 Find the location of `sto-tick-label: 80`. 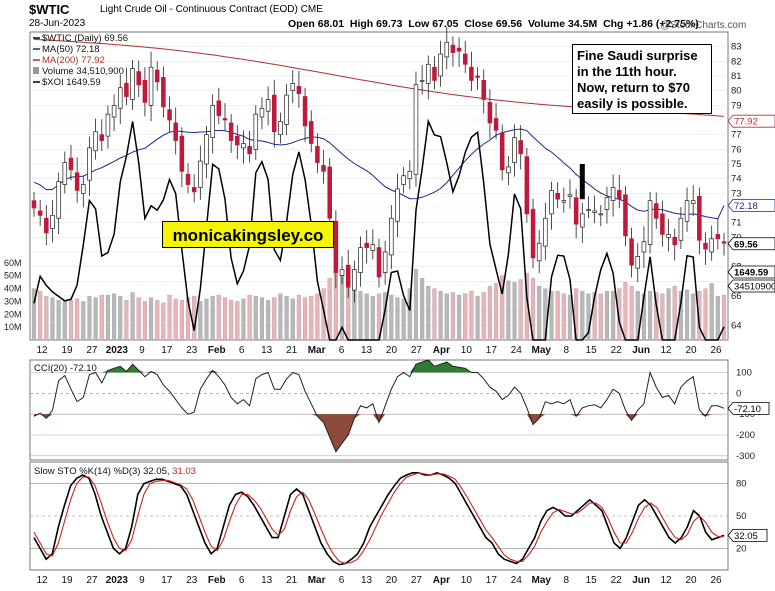

sto-tick-label: 80 is located at coordinates (741, 484).